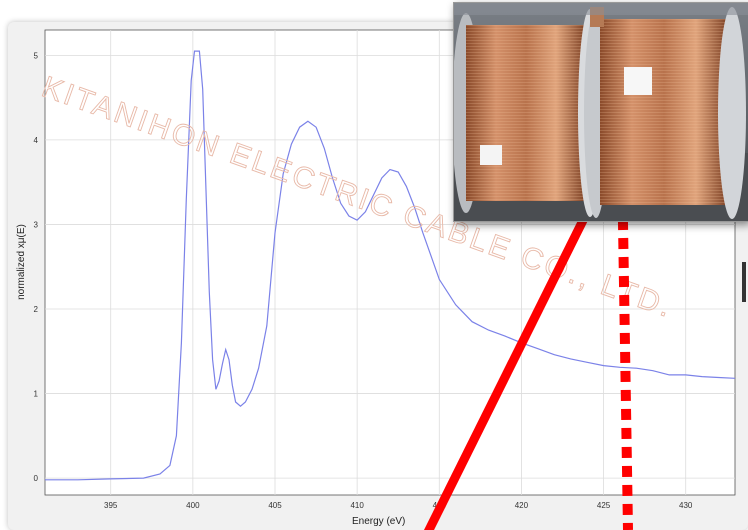  What do you see at coordinates (21, 262) in the screenshot?
I see `y-axis-label: normalized xμ(E)` at bounding box center [21, 262].